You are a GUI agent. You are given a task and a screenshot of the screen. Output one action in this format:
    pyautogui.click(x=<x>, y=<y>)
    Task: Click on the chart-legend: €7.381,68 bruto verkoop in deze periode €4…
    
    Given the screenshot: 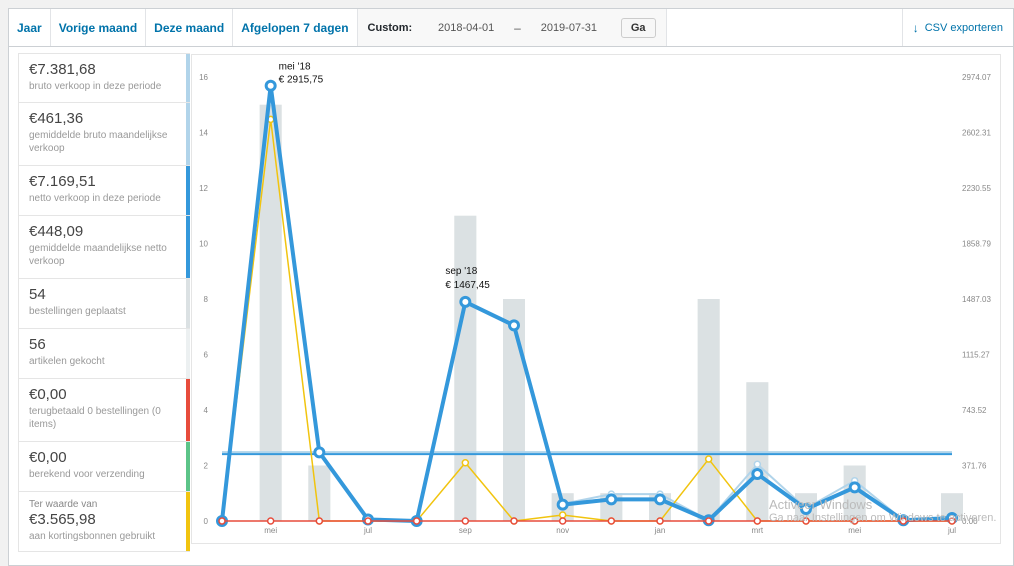 What is the action you would take?
    pyautogui.click(x=104, y=302)
    